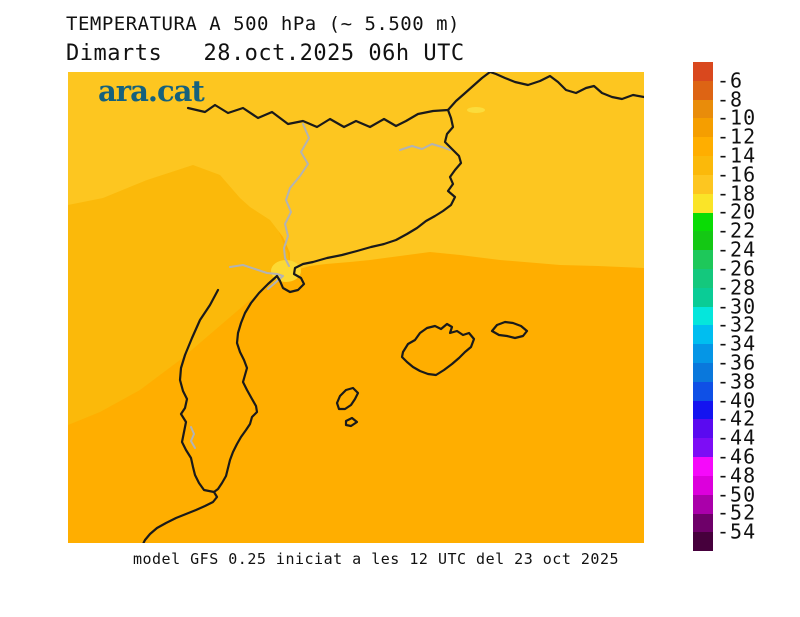 Image resolution: width=800 pixels, height=617 pixels. I want to click on scale-label: -54, so click(737, 531).